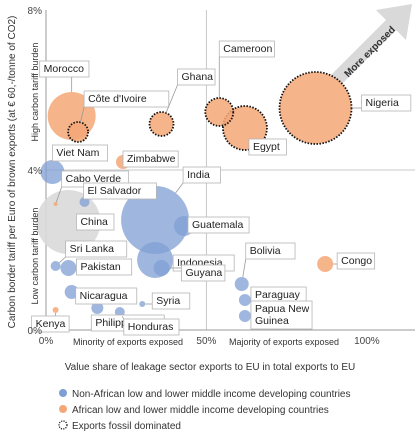  I want to click on y-tick-label: 4%, so click(35, 171).